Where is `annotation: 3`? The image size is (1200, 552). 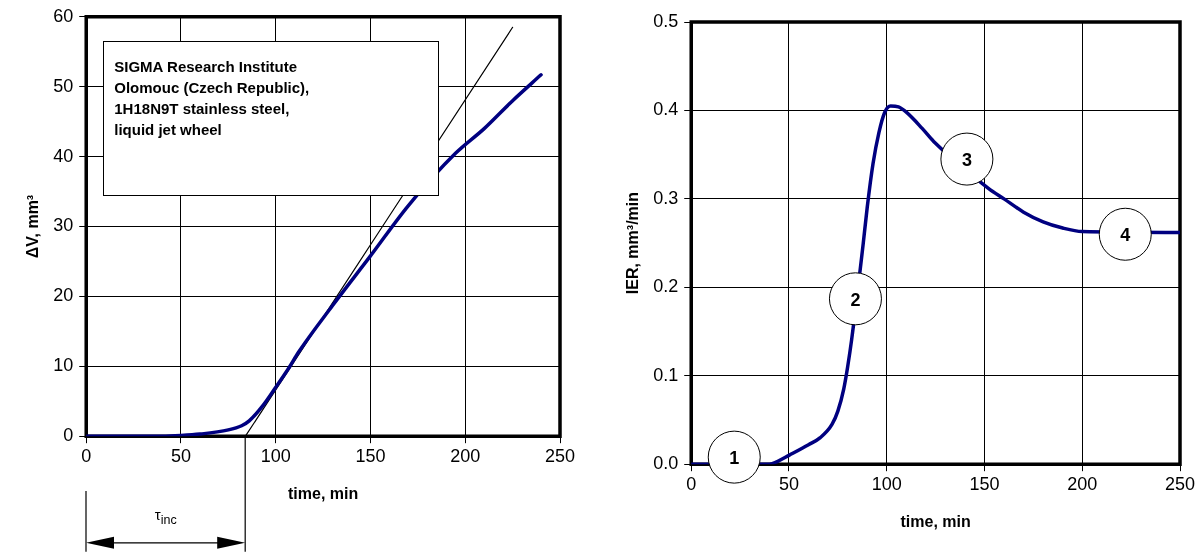
annotation: 3 is located at coordinates (966, 160).